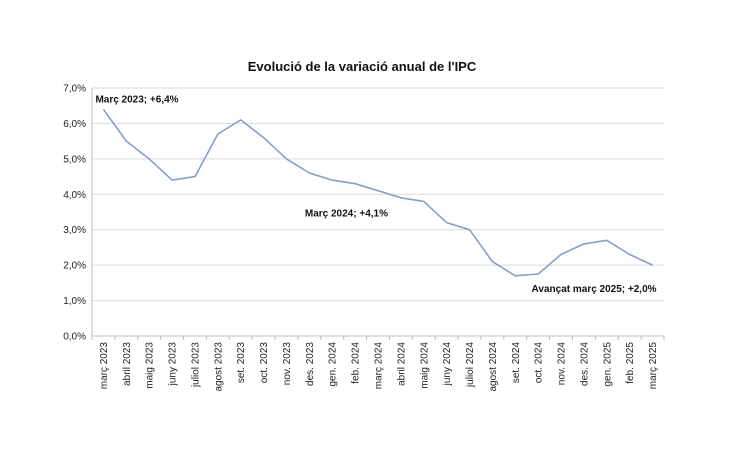 The width and height of the screenshot is (740, 460). I want to click on y-tick-label: 0,0%, so click(74, 337).